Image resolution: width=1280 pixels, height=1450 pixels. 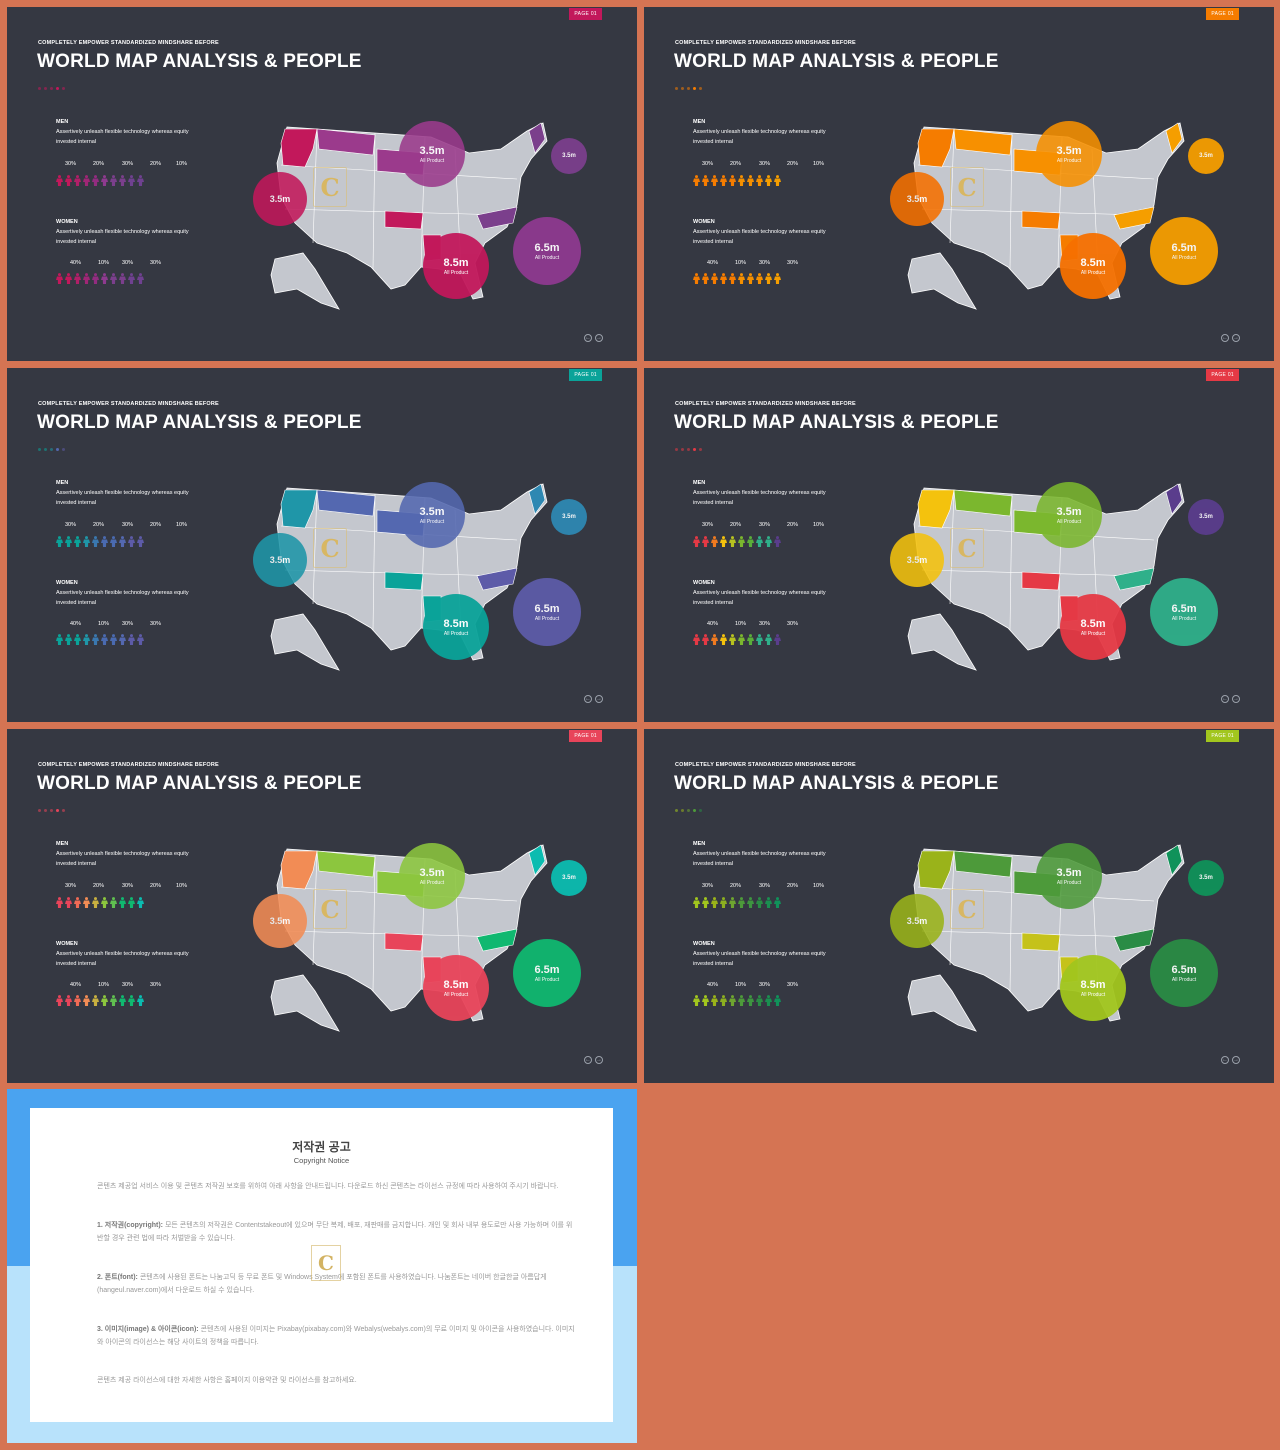 I want to click on men-percent-row: 30% 20% 30% 20% 10%, so click(x=130, y=526).